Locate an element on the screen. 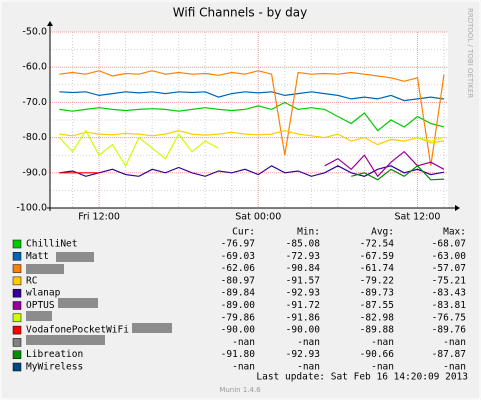 This screenshot has width=481, height=400. legend-stat: -89.84 is located at coordinates (238, 293).